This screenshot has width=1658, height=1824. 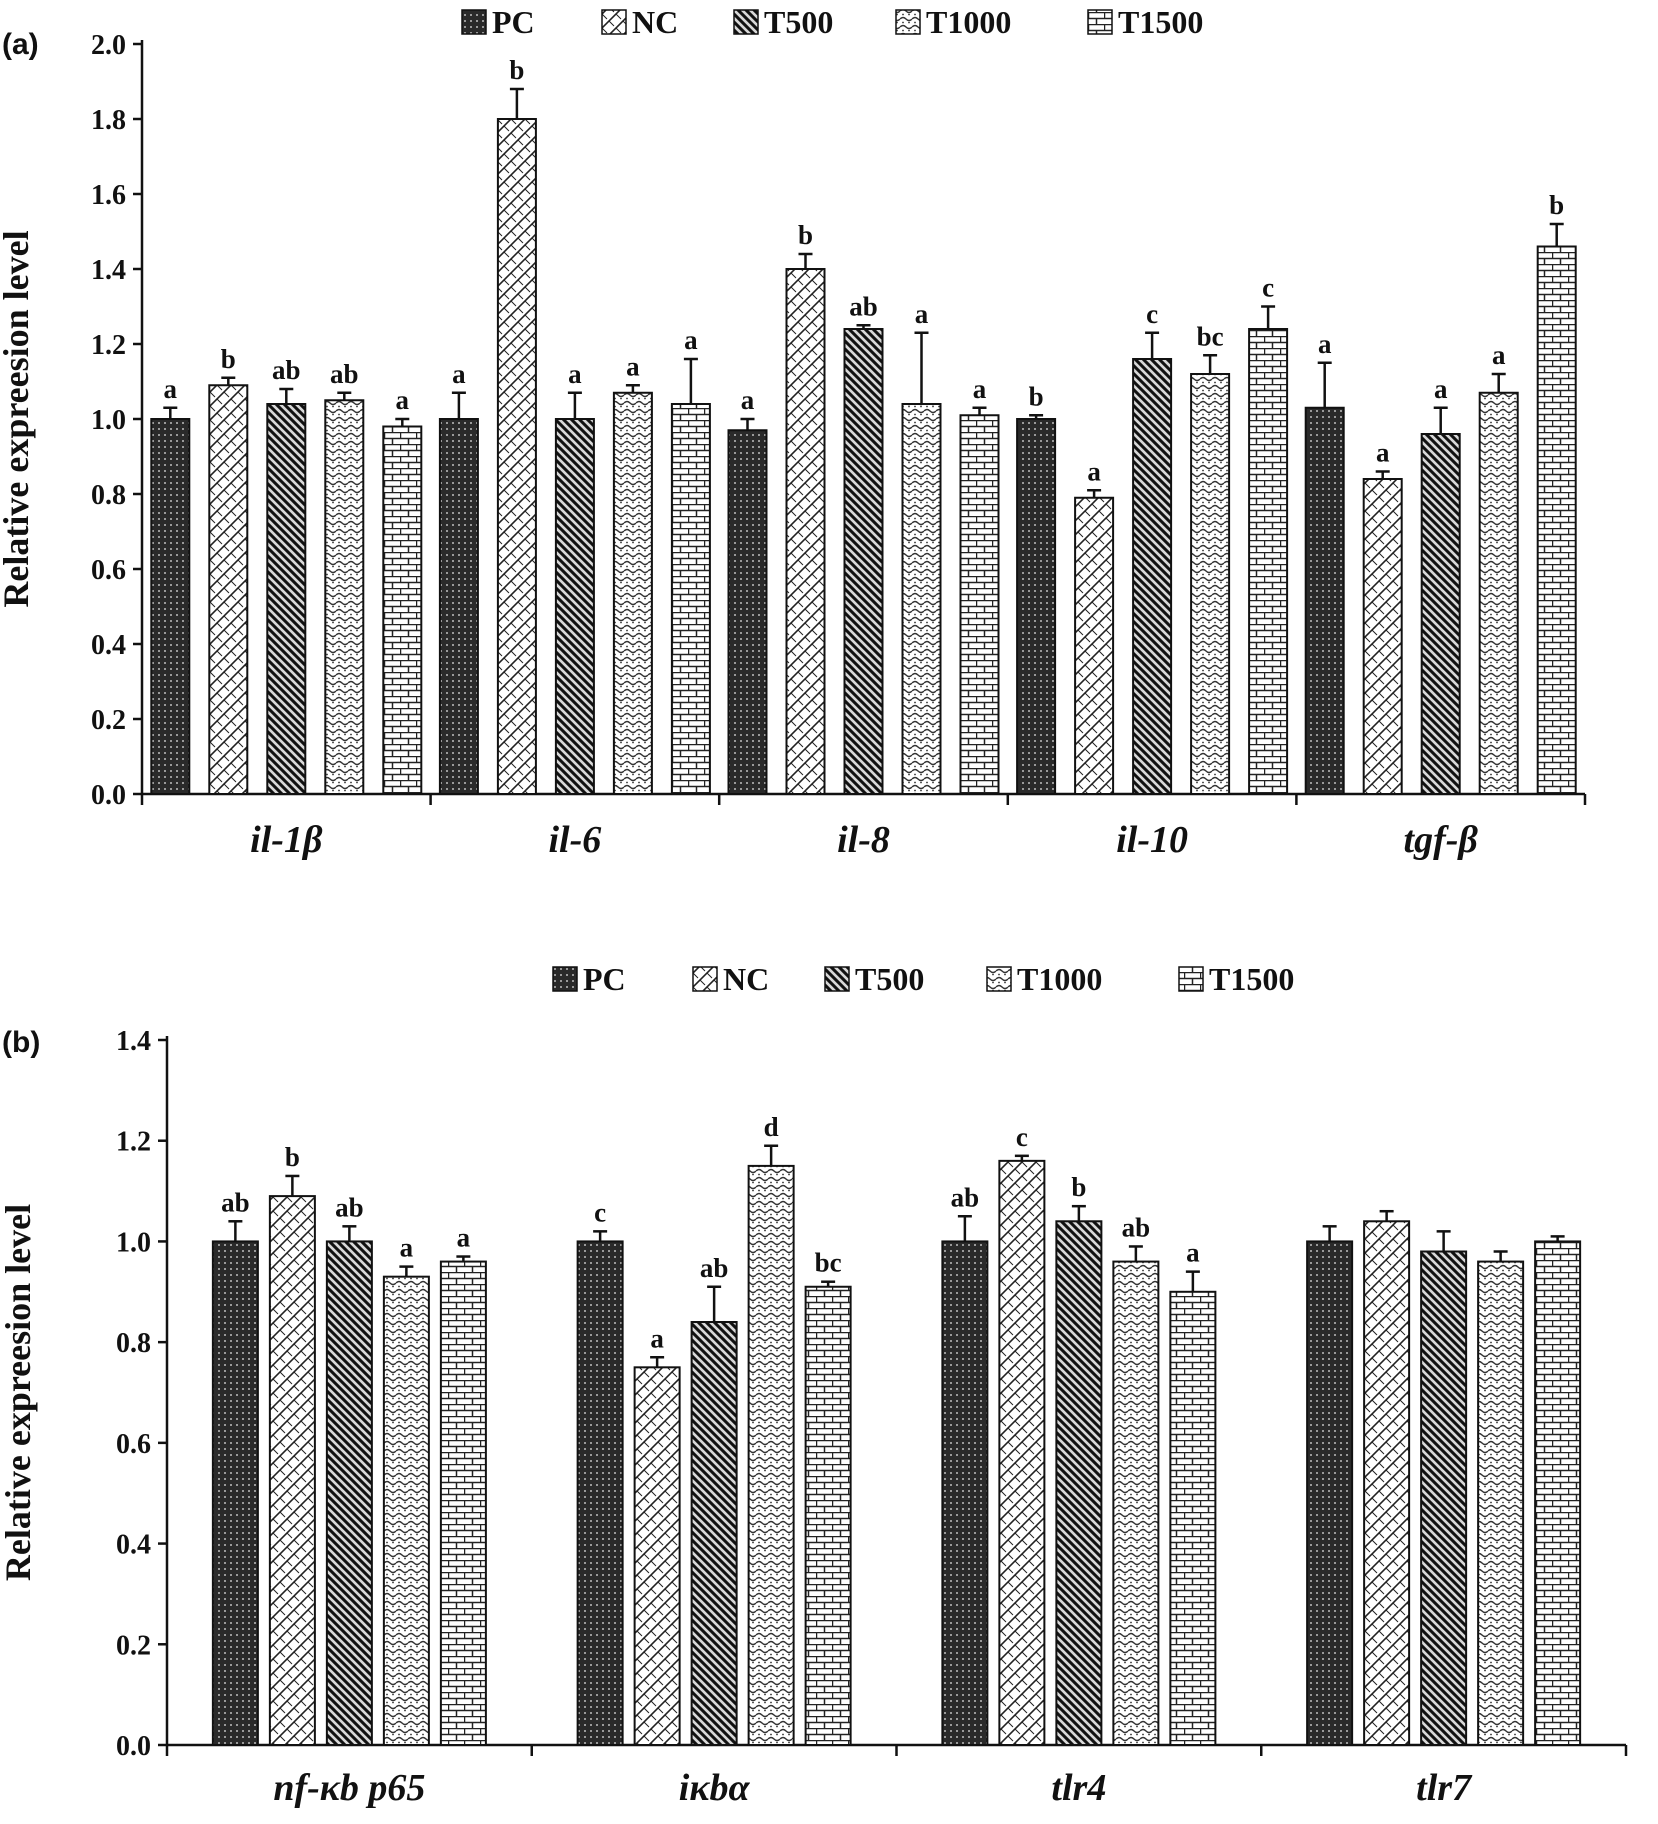 What do you see at coordinates (474, 22) in the screenshot?
I see `legend-swatch-pc` at bounding box center [474, 22].